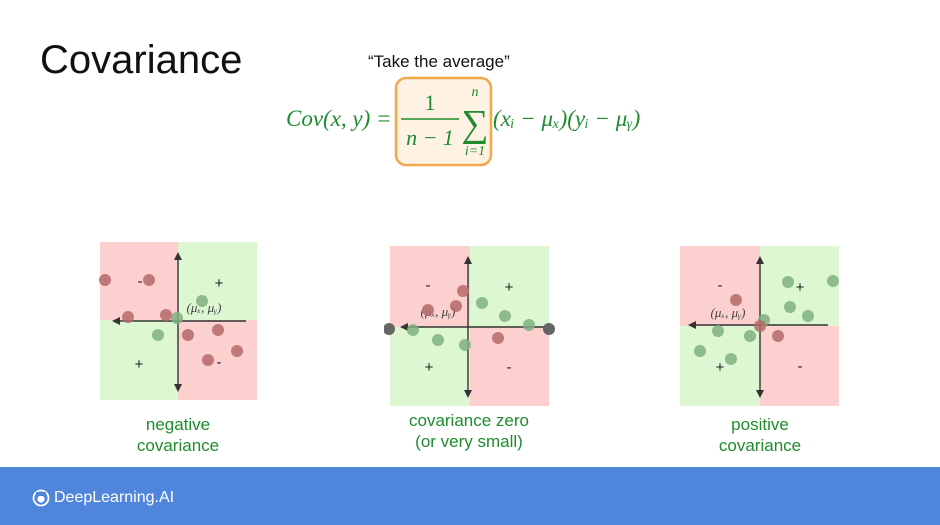 Image resolution: width=940 pixels, height=525 pixels. I want to click on formula-highlight-box, so click(443, 121).